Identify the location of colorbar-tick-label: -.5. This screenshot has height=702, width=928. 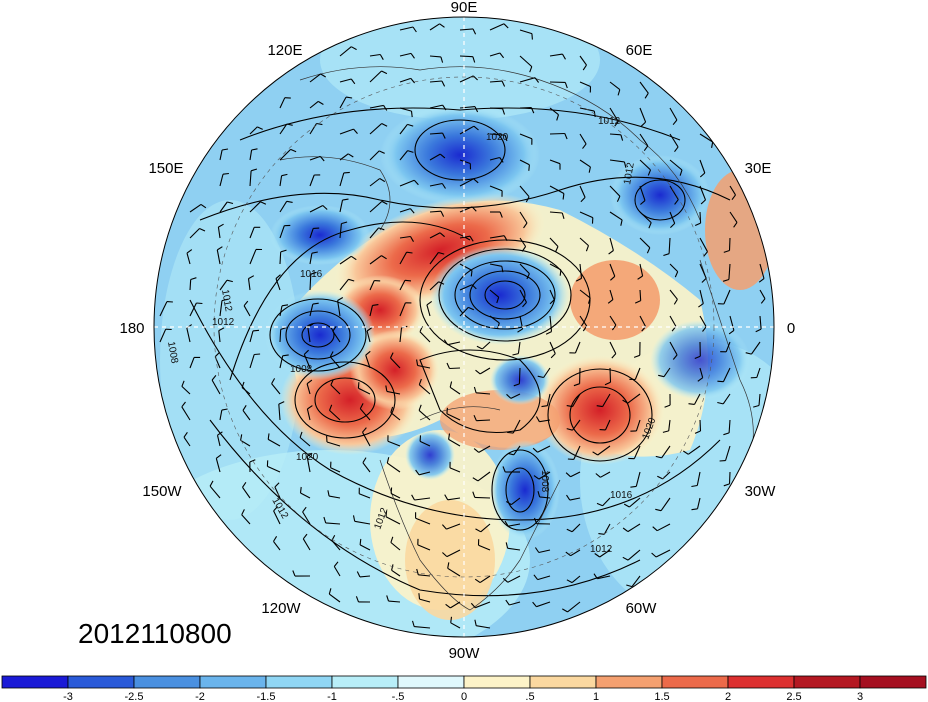
(398, 696).